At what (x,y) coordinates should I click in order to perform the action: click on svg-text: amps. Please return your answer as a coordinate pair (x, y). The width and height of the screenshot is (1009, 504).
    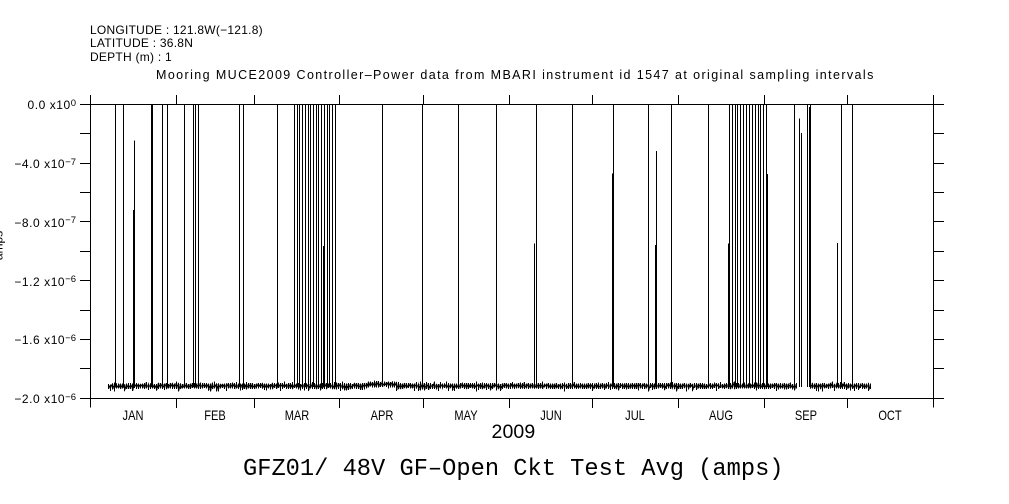
    Looking at the image, I should click on (3, 245).